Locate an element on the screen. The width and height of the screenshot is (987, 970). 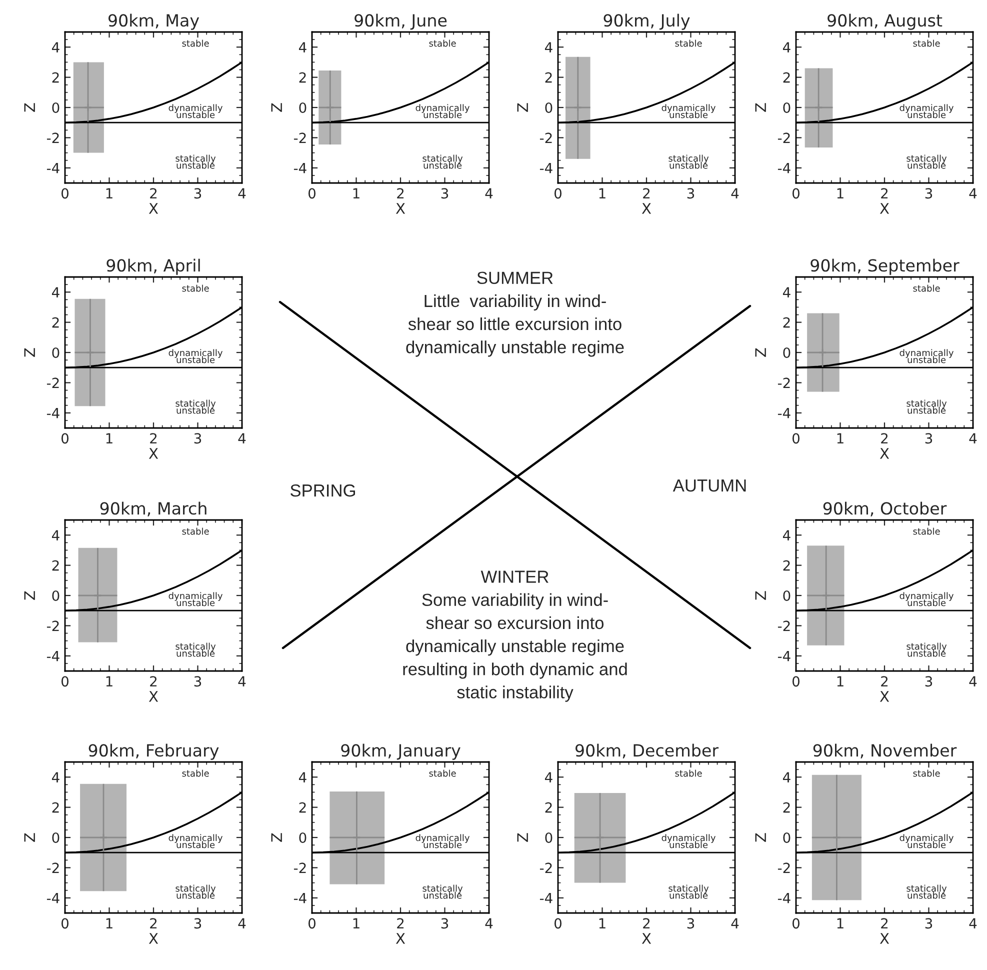
chart-title: 90km, August is located at coordinates (885, 22).